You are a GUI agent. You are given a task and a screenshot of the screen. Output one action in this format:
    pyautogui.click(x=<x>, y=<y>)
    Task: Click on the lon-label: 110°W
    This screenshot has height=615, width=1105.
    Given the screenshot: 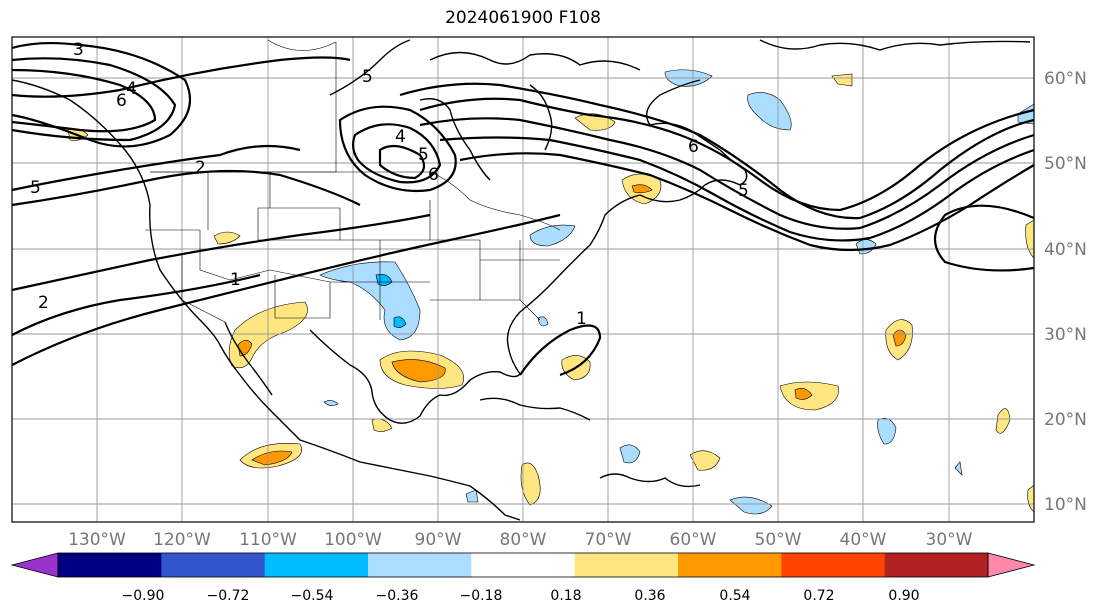 What is the action you would take?
    pyautogui.click(x=268, y=540)
    